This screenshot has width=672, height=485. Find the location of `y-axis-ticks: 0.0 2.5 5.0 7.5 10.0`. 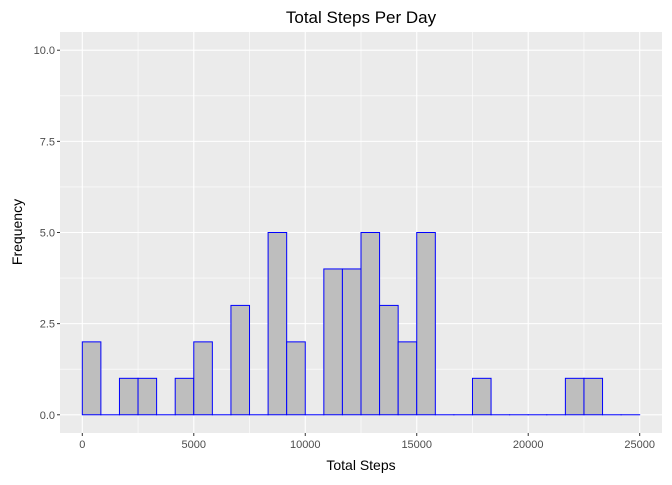

y-axis-ticks: 0.0 2.5 5.0 7.5 10.0 is located at coordinates (47, 233).